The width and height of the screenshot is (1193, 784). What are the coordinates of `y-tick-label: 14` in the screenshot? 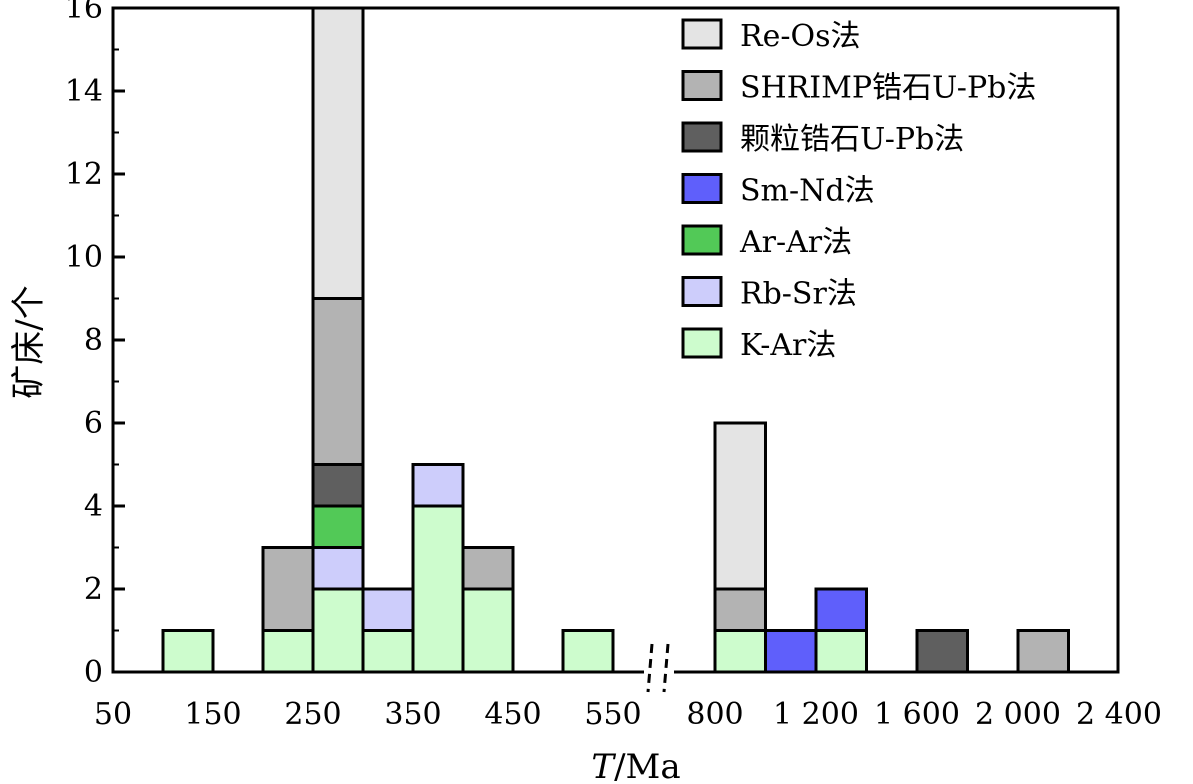 It's located at (84, 91).